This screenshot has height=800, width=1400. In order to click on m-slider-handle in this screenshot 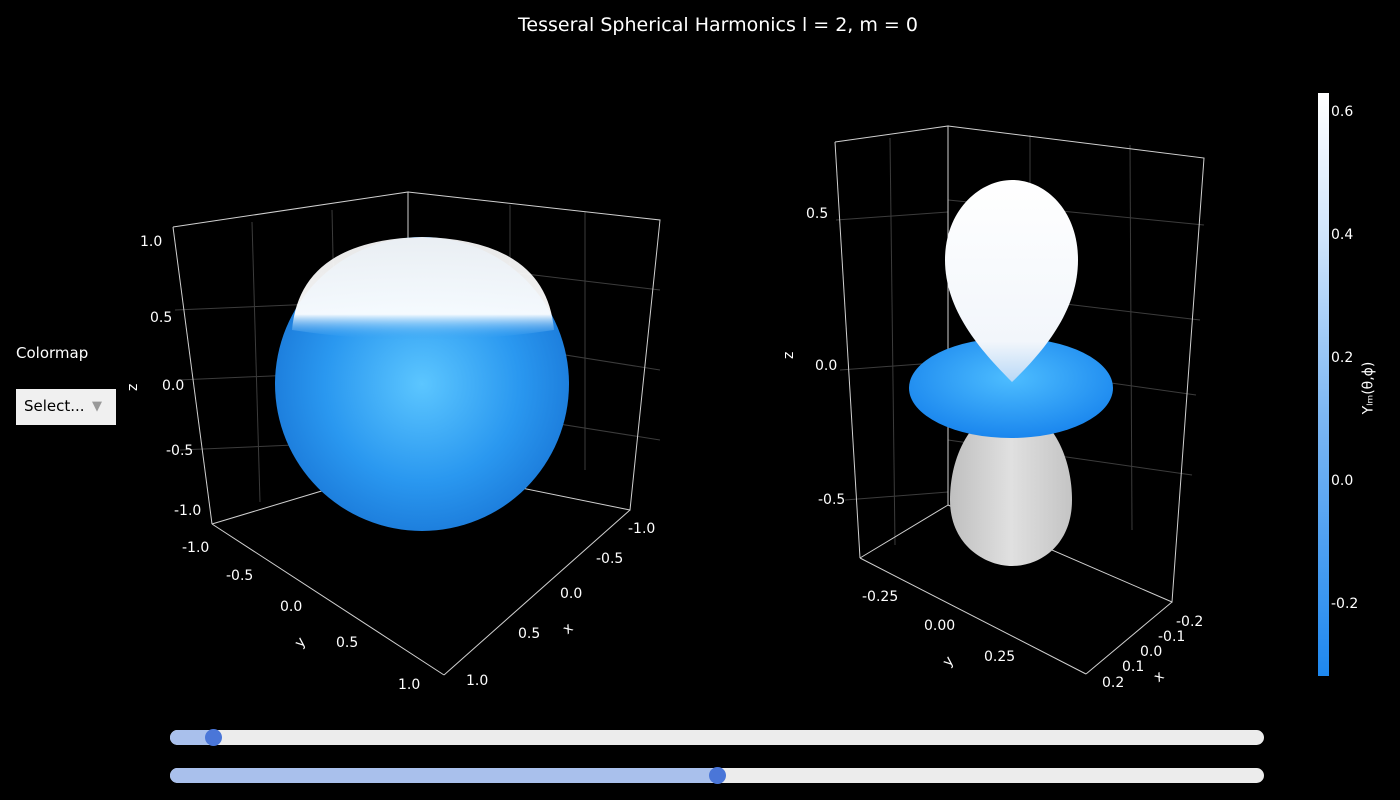, I will do `click(717, 775)`.